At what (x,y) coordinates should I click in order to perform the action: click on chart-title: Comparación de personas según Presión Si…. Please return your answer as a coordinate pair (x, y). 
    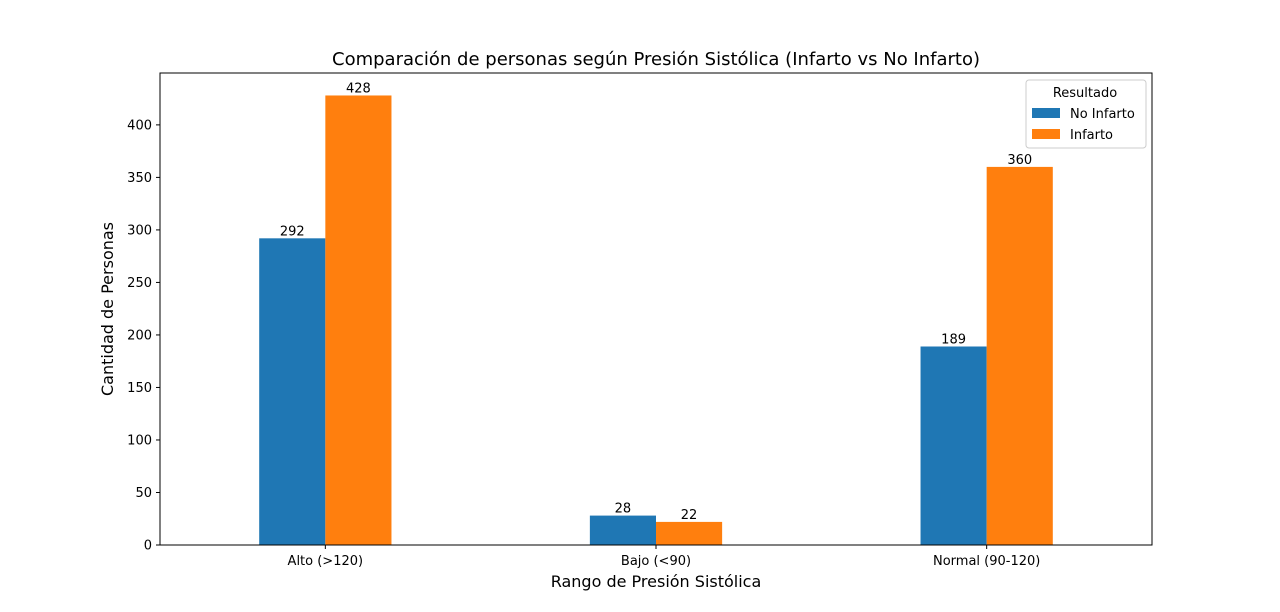
    Looking at the image, I should click on (656, 59).